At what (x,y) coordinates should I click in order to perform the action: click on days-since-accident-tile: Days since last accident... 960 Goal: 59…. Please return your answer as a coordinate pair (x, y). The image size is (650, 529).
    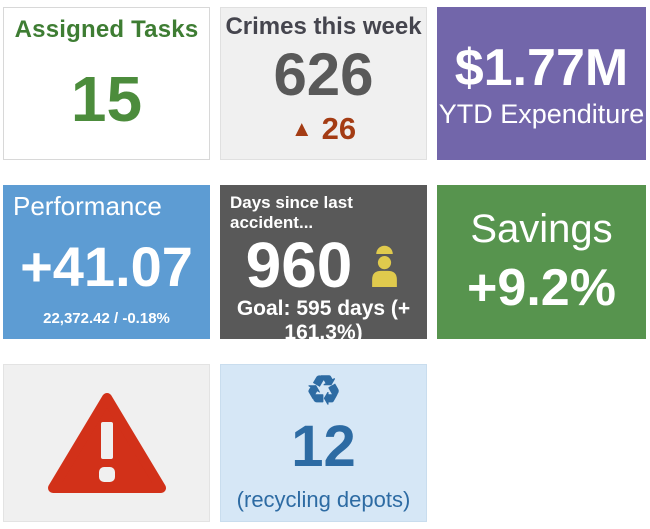
    Looking at the image, I should click on (323, 262).